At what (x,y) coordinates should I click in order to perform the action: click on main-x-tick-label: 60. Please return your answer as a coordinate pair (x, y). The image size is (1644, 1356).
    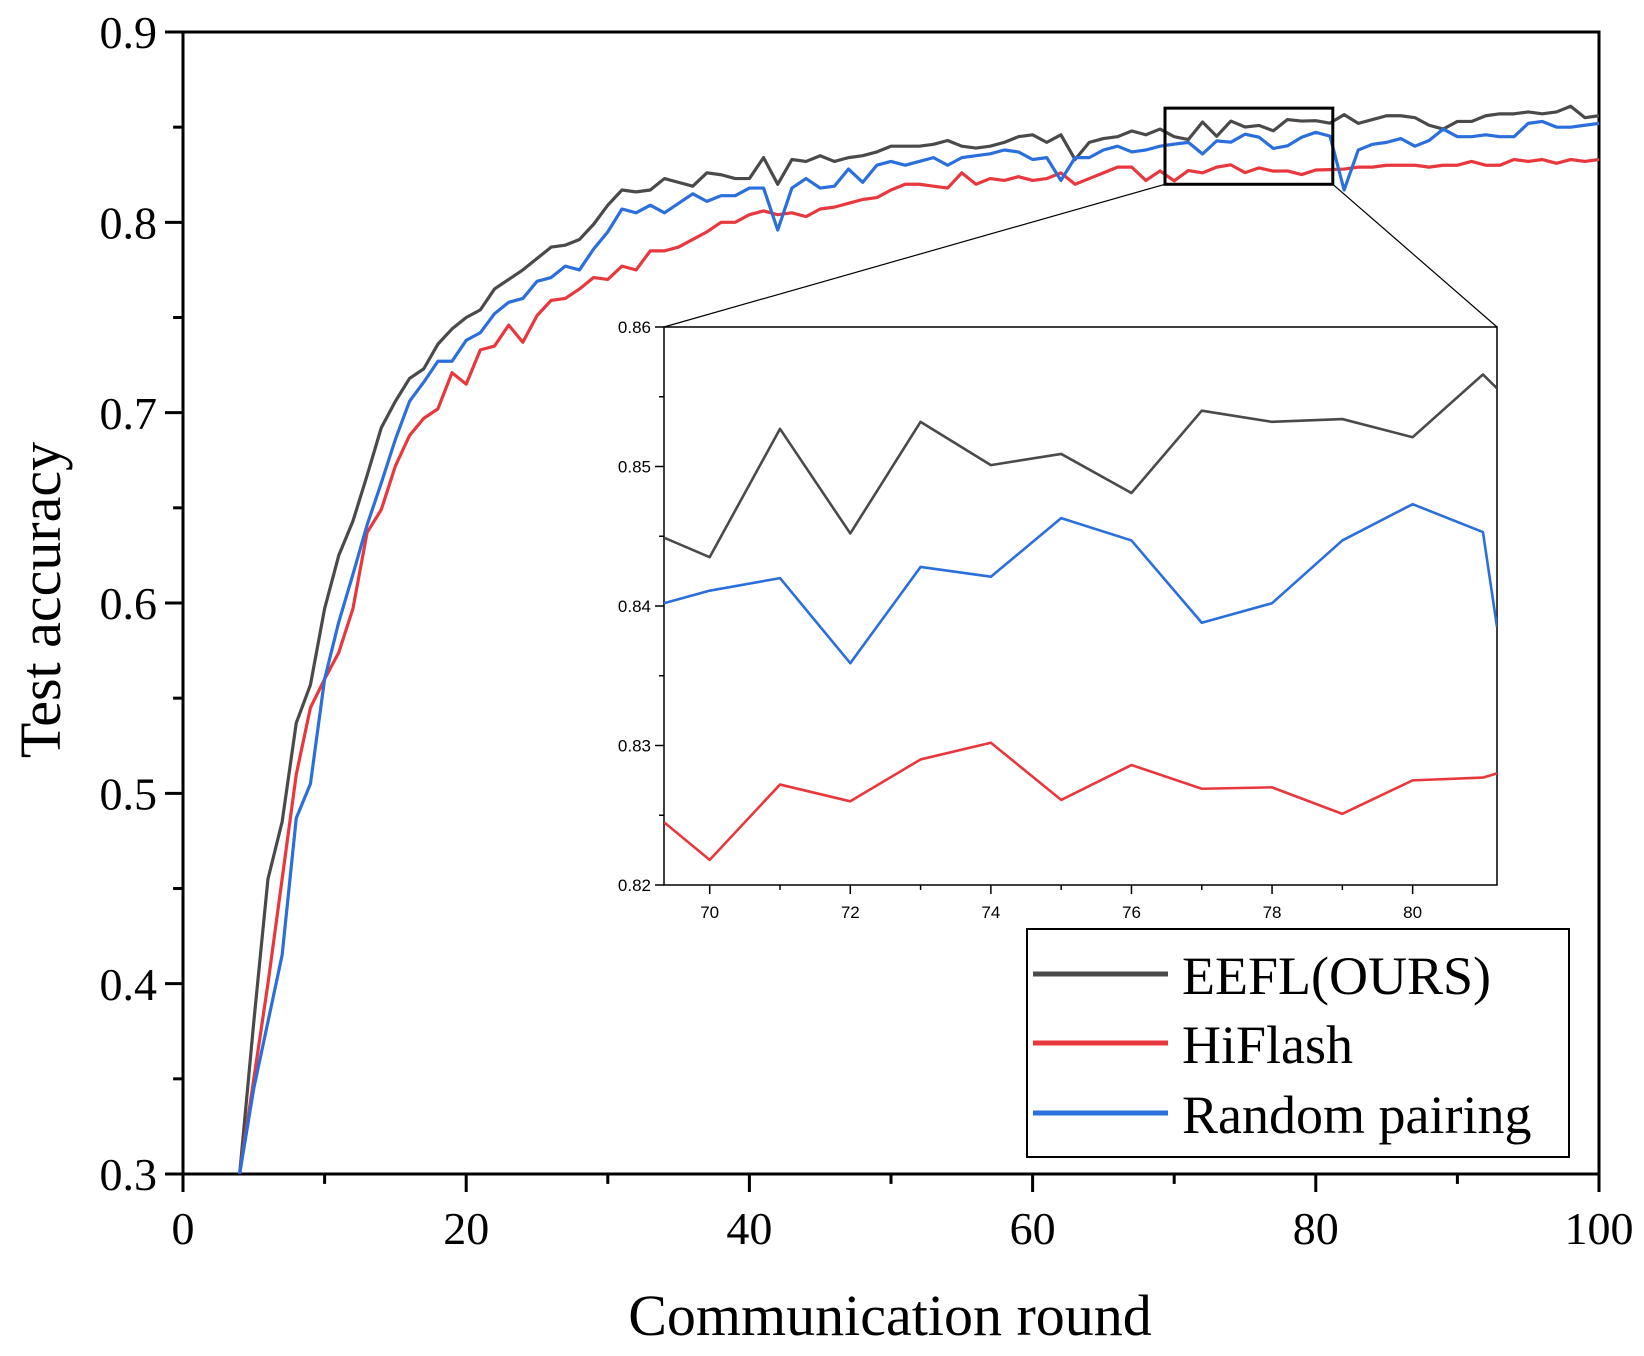
    Looking at the image, I should click on (1033, 1228).